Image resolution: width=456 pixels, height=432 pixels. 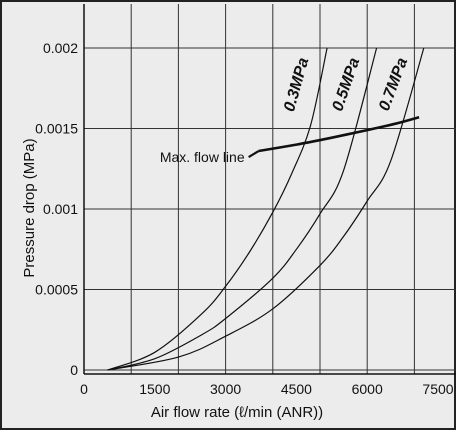 What do you see at coordinates (56, 129) in the screenshot?
I see `y-tick-label: 0.0015` at bounding box center [56, 129].